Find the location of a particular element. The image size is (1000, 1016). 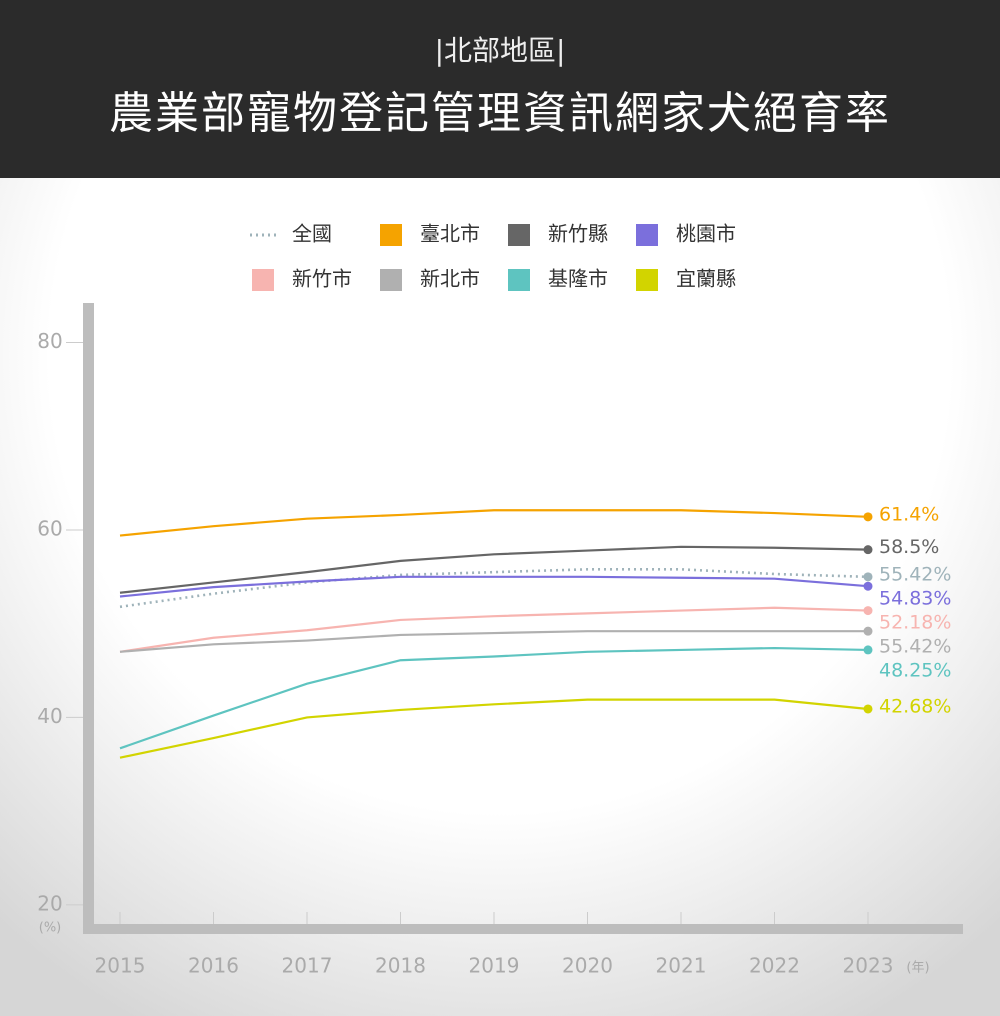

x-tick-label: 2019 is located at coordinates (494, 966).